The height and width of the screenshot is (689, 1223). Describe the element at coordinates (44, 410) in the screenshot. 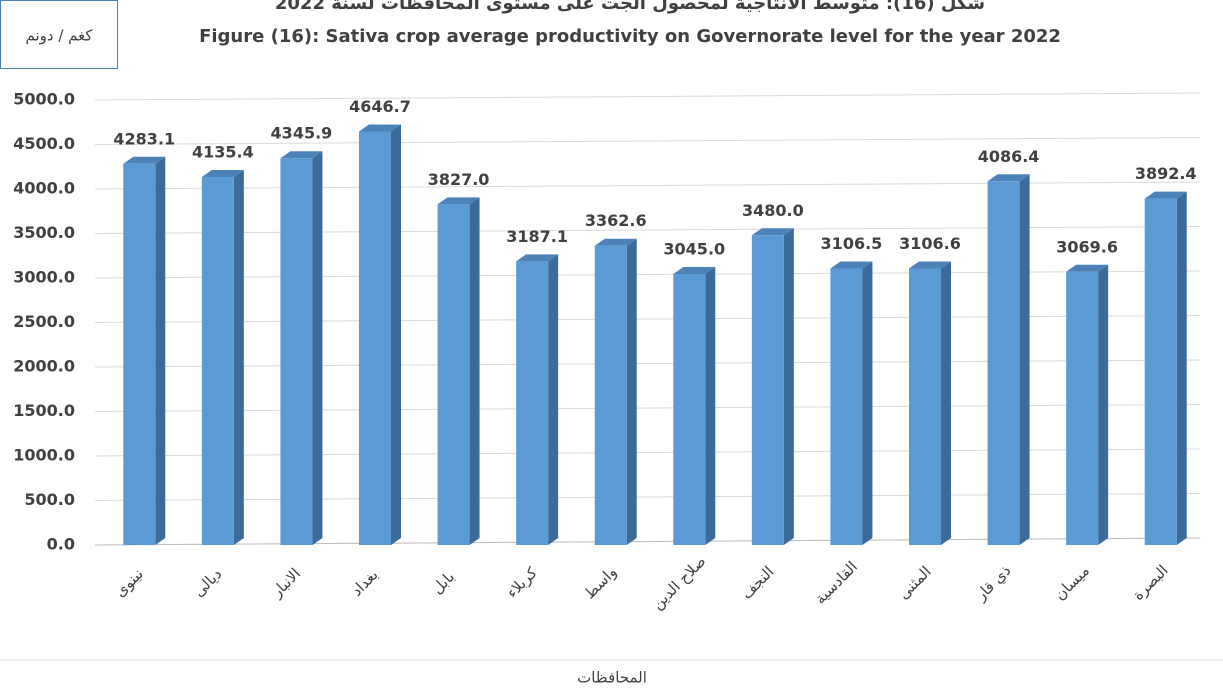

I see `y-tick-label: 1500.0` at that location.